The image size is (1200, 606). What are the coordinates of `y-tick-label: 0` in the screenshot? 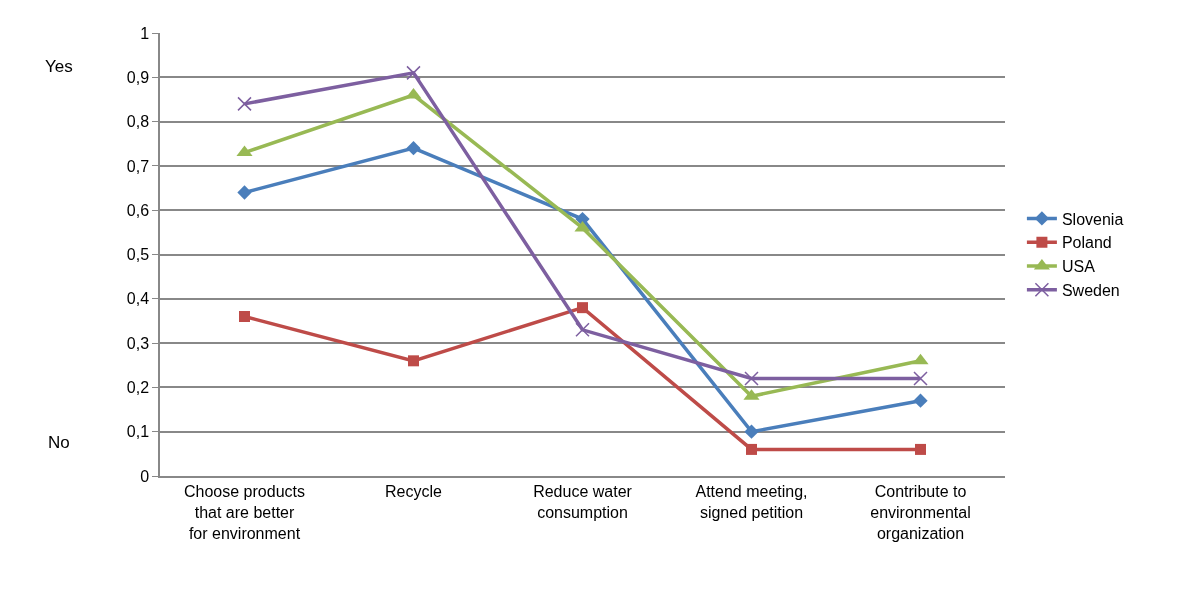 It's located at (145, 476).